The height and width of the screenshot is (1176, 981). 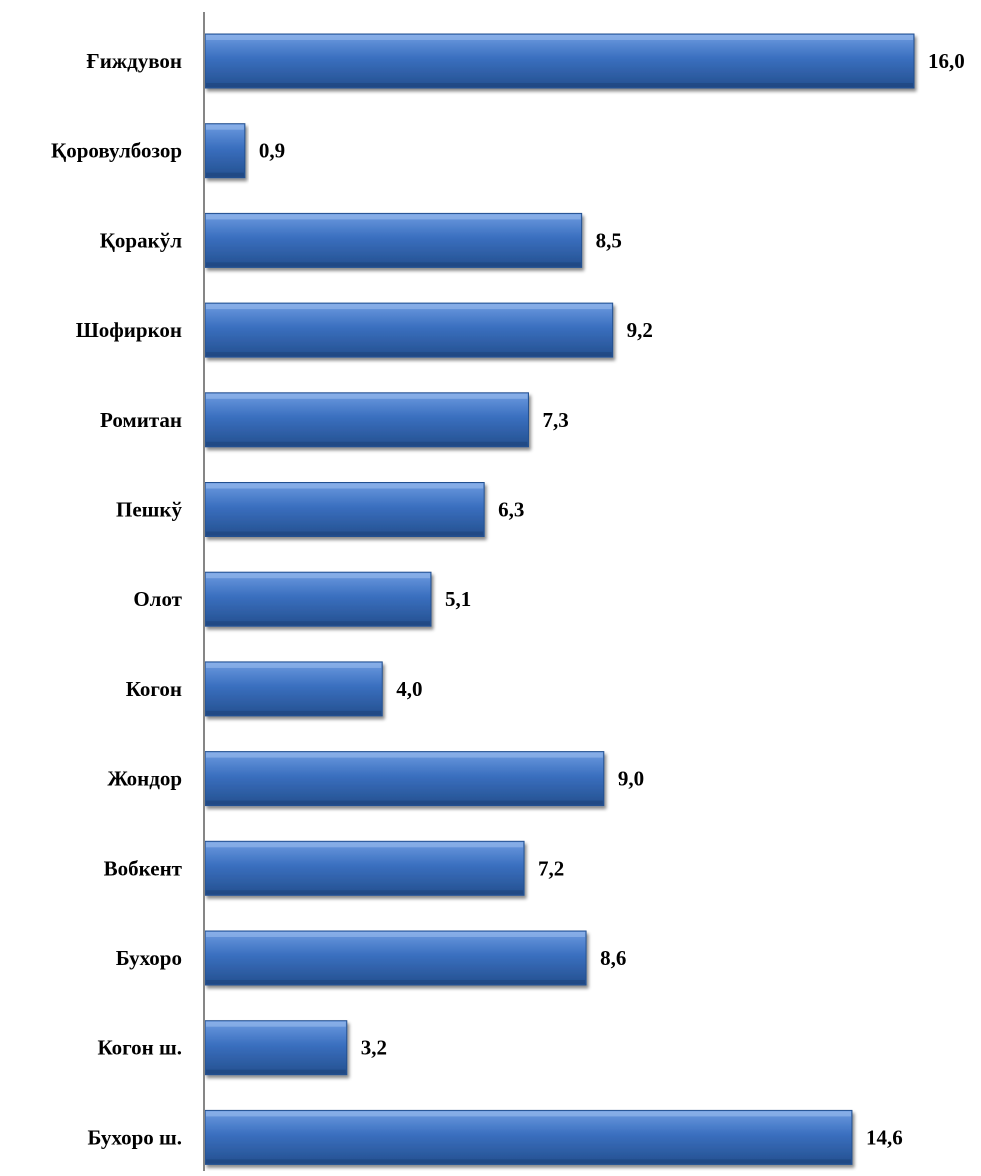 What do you see at coordinates (409, 689) in the screenshot?
I see `value-label: 4,0` at bounding box center [409, 689].